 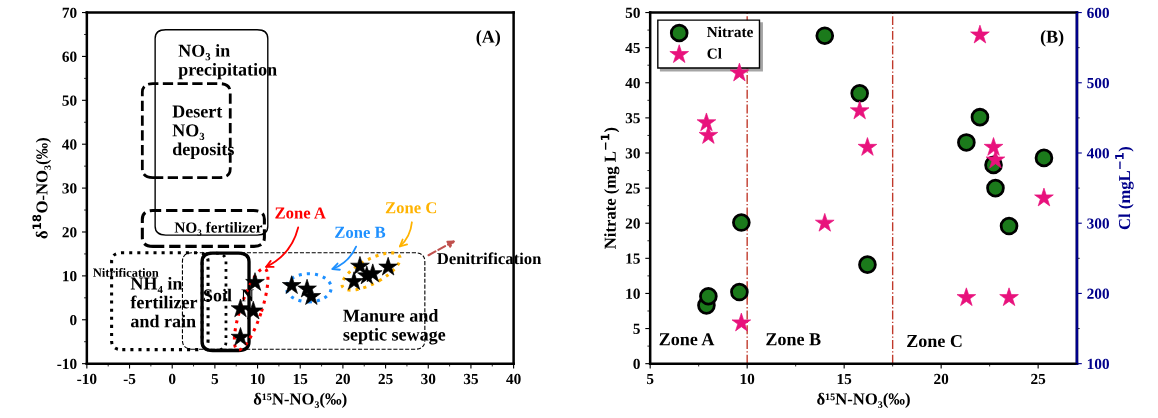 I want to click on x-tick-label: -10, so click(x=87, y=379).